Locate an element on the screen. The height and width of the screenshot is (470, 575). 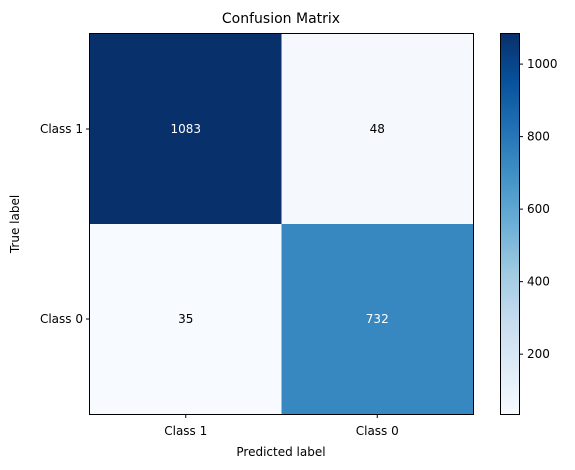
colorbar-tick-label: 400 is located at coordinates (538, 282).